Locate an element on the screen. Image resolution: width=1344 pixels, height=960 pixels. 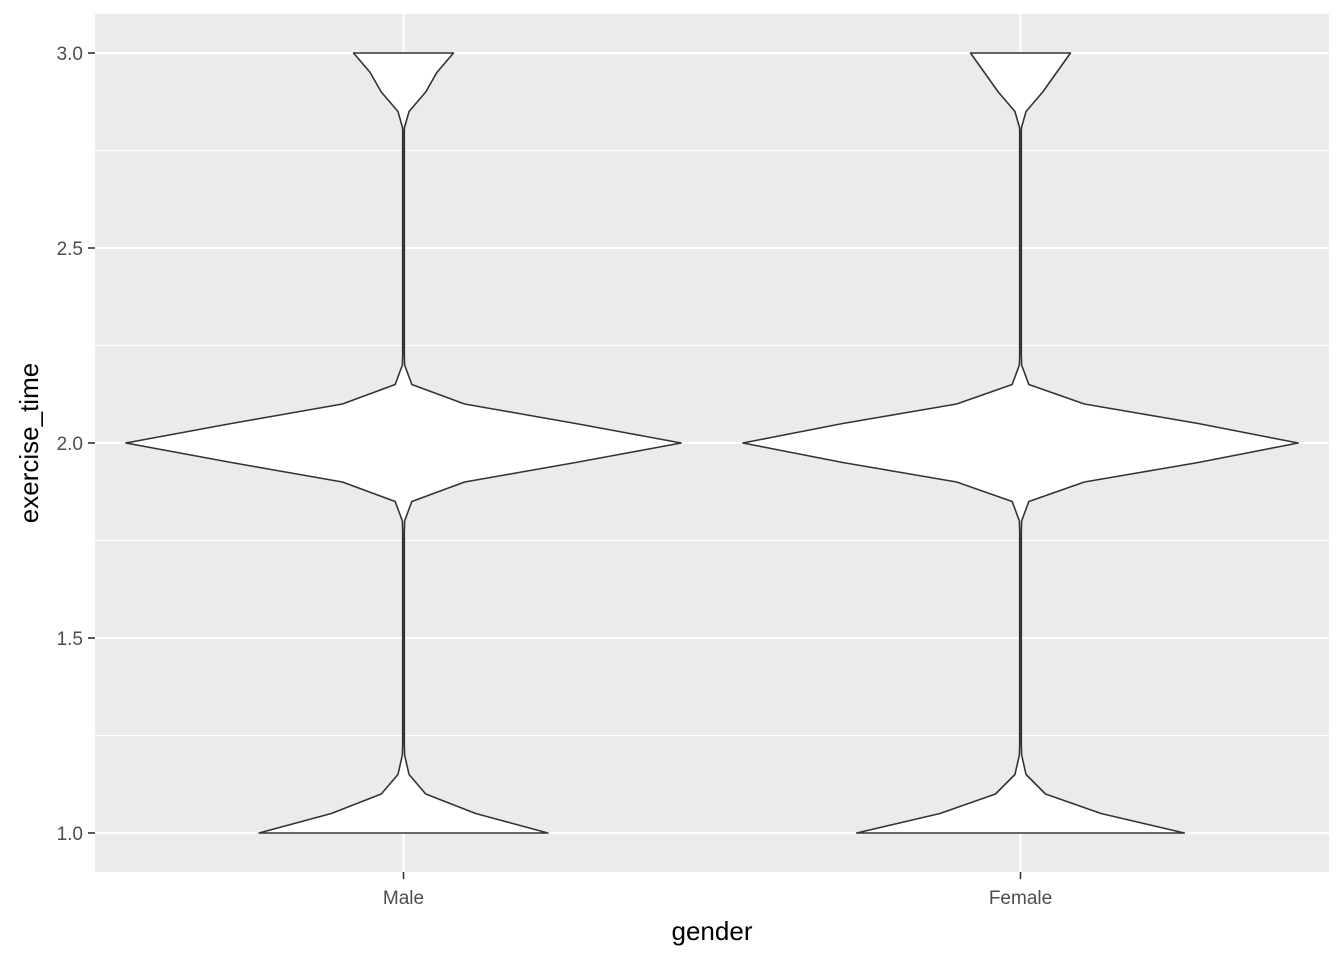
y-tick-label: 2.5 is located at coordinates (70, 249).